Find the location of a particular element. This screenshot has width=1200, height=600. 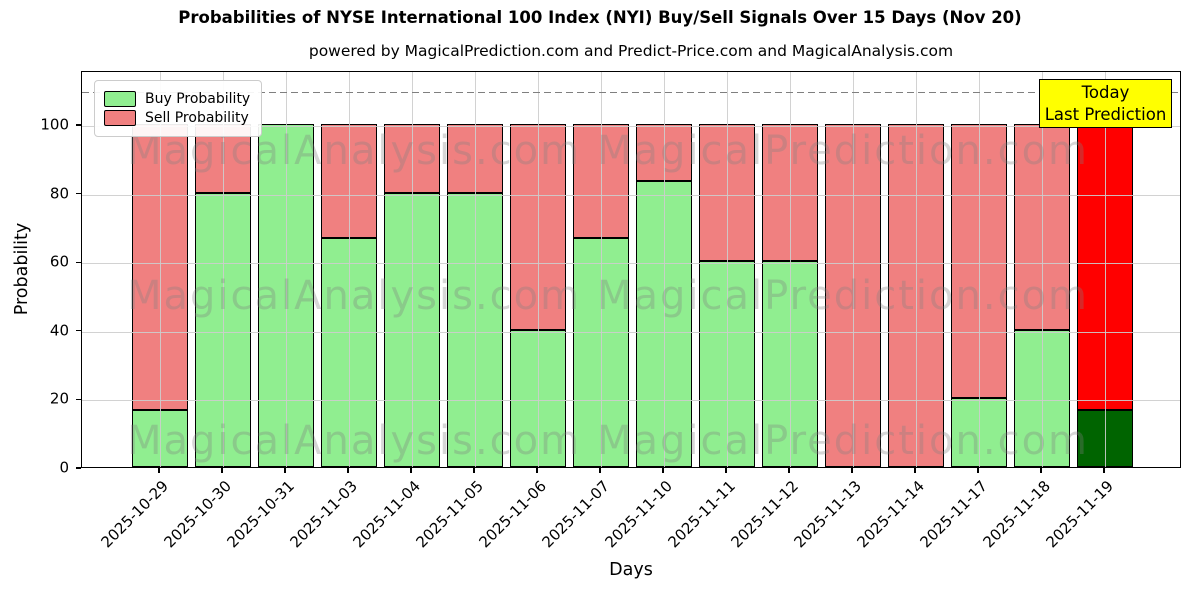

today-annotation-line1: Today is located at coordinates (1105, 92).